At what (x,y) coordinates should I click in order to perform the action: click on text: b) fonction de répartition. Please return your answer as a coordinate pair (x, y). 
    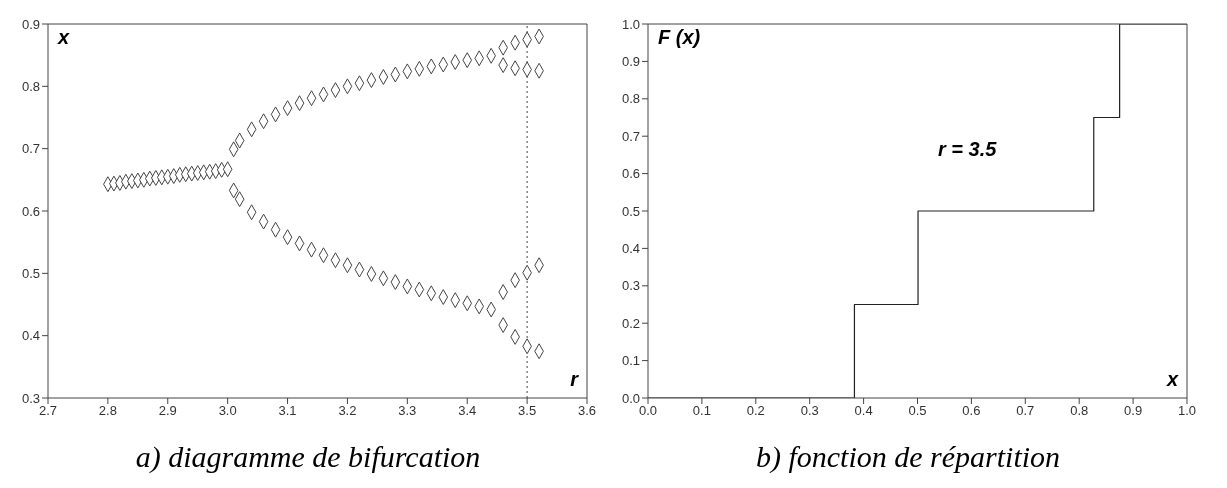
    Looking at the image, I should click on (908, 457).